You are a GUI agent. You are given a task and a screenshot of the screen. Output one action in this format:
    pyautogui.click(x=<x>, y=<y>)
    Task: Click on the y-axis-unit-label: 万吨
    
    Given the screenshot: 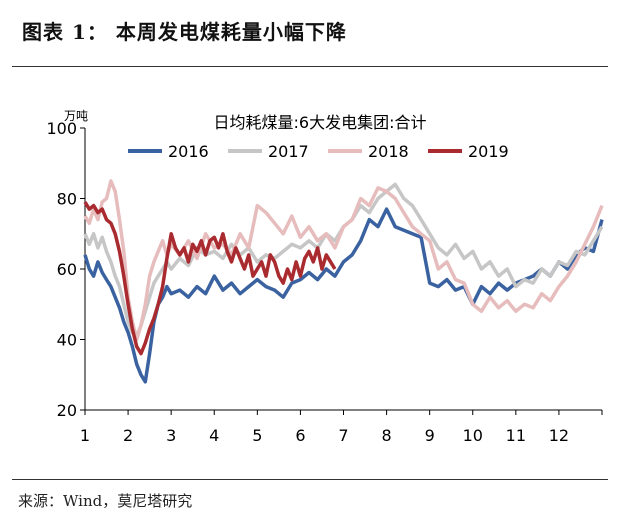 What is the action you would take?
    pyautogui.click(x=76, y=116)
    